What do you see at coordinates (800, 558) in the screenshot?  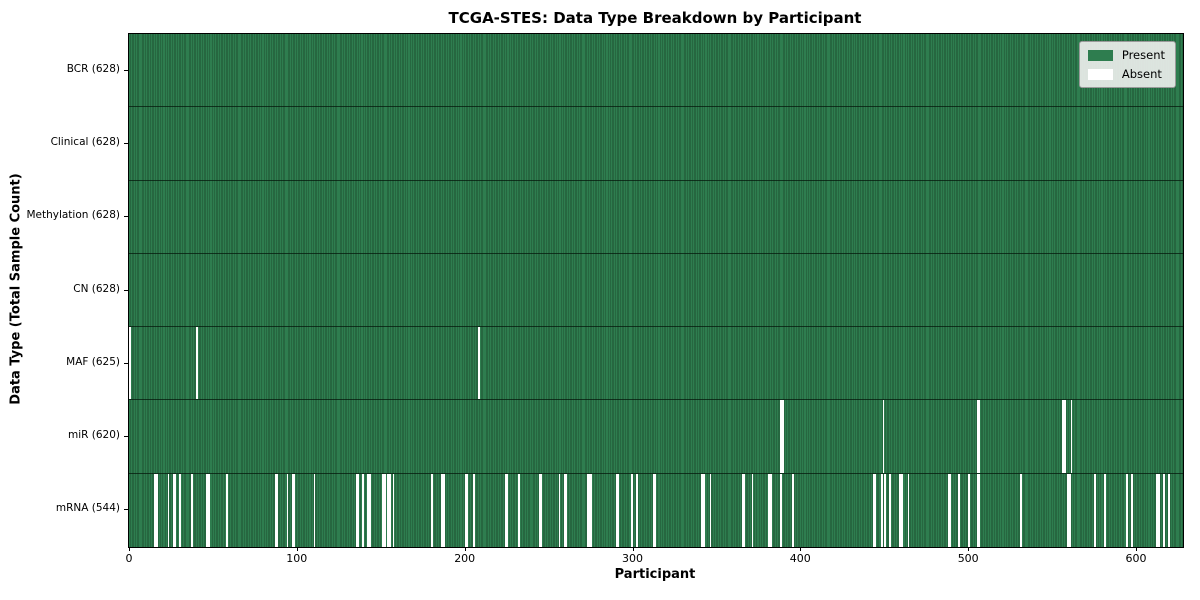 I see `xtick-label-400: 400` at bounding box center [800, 558].